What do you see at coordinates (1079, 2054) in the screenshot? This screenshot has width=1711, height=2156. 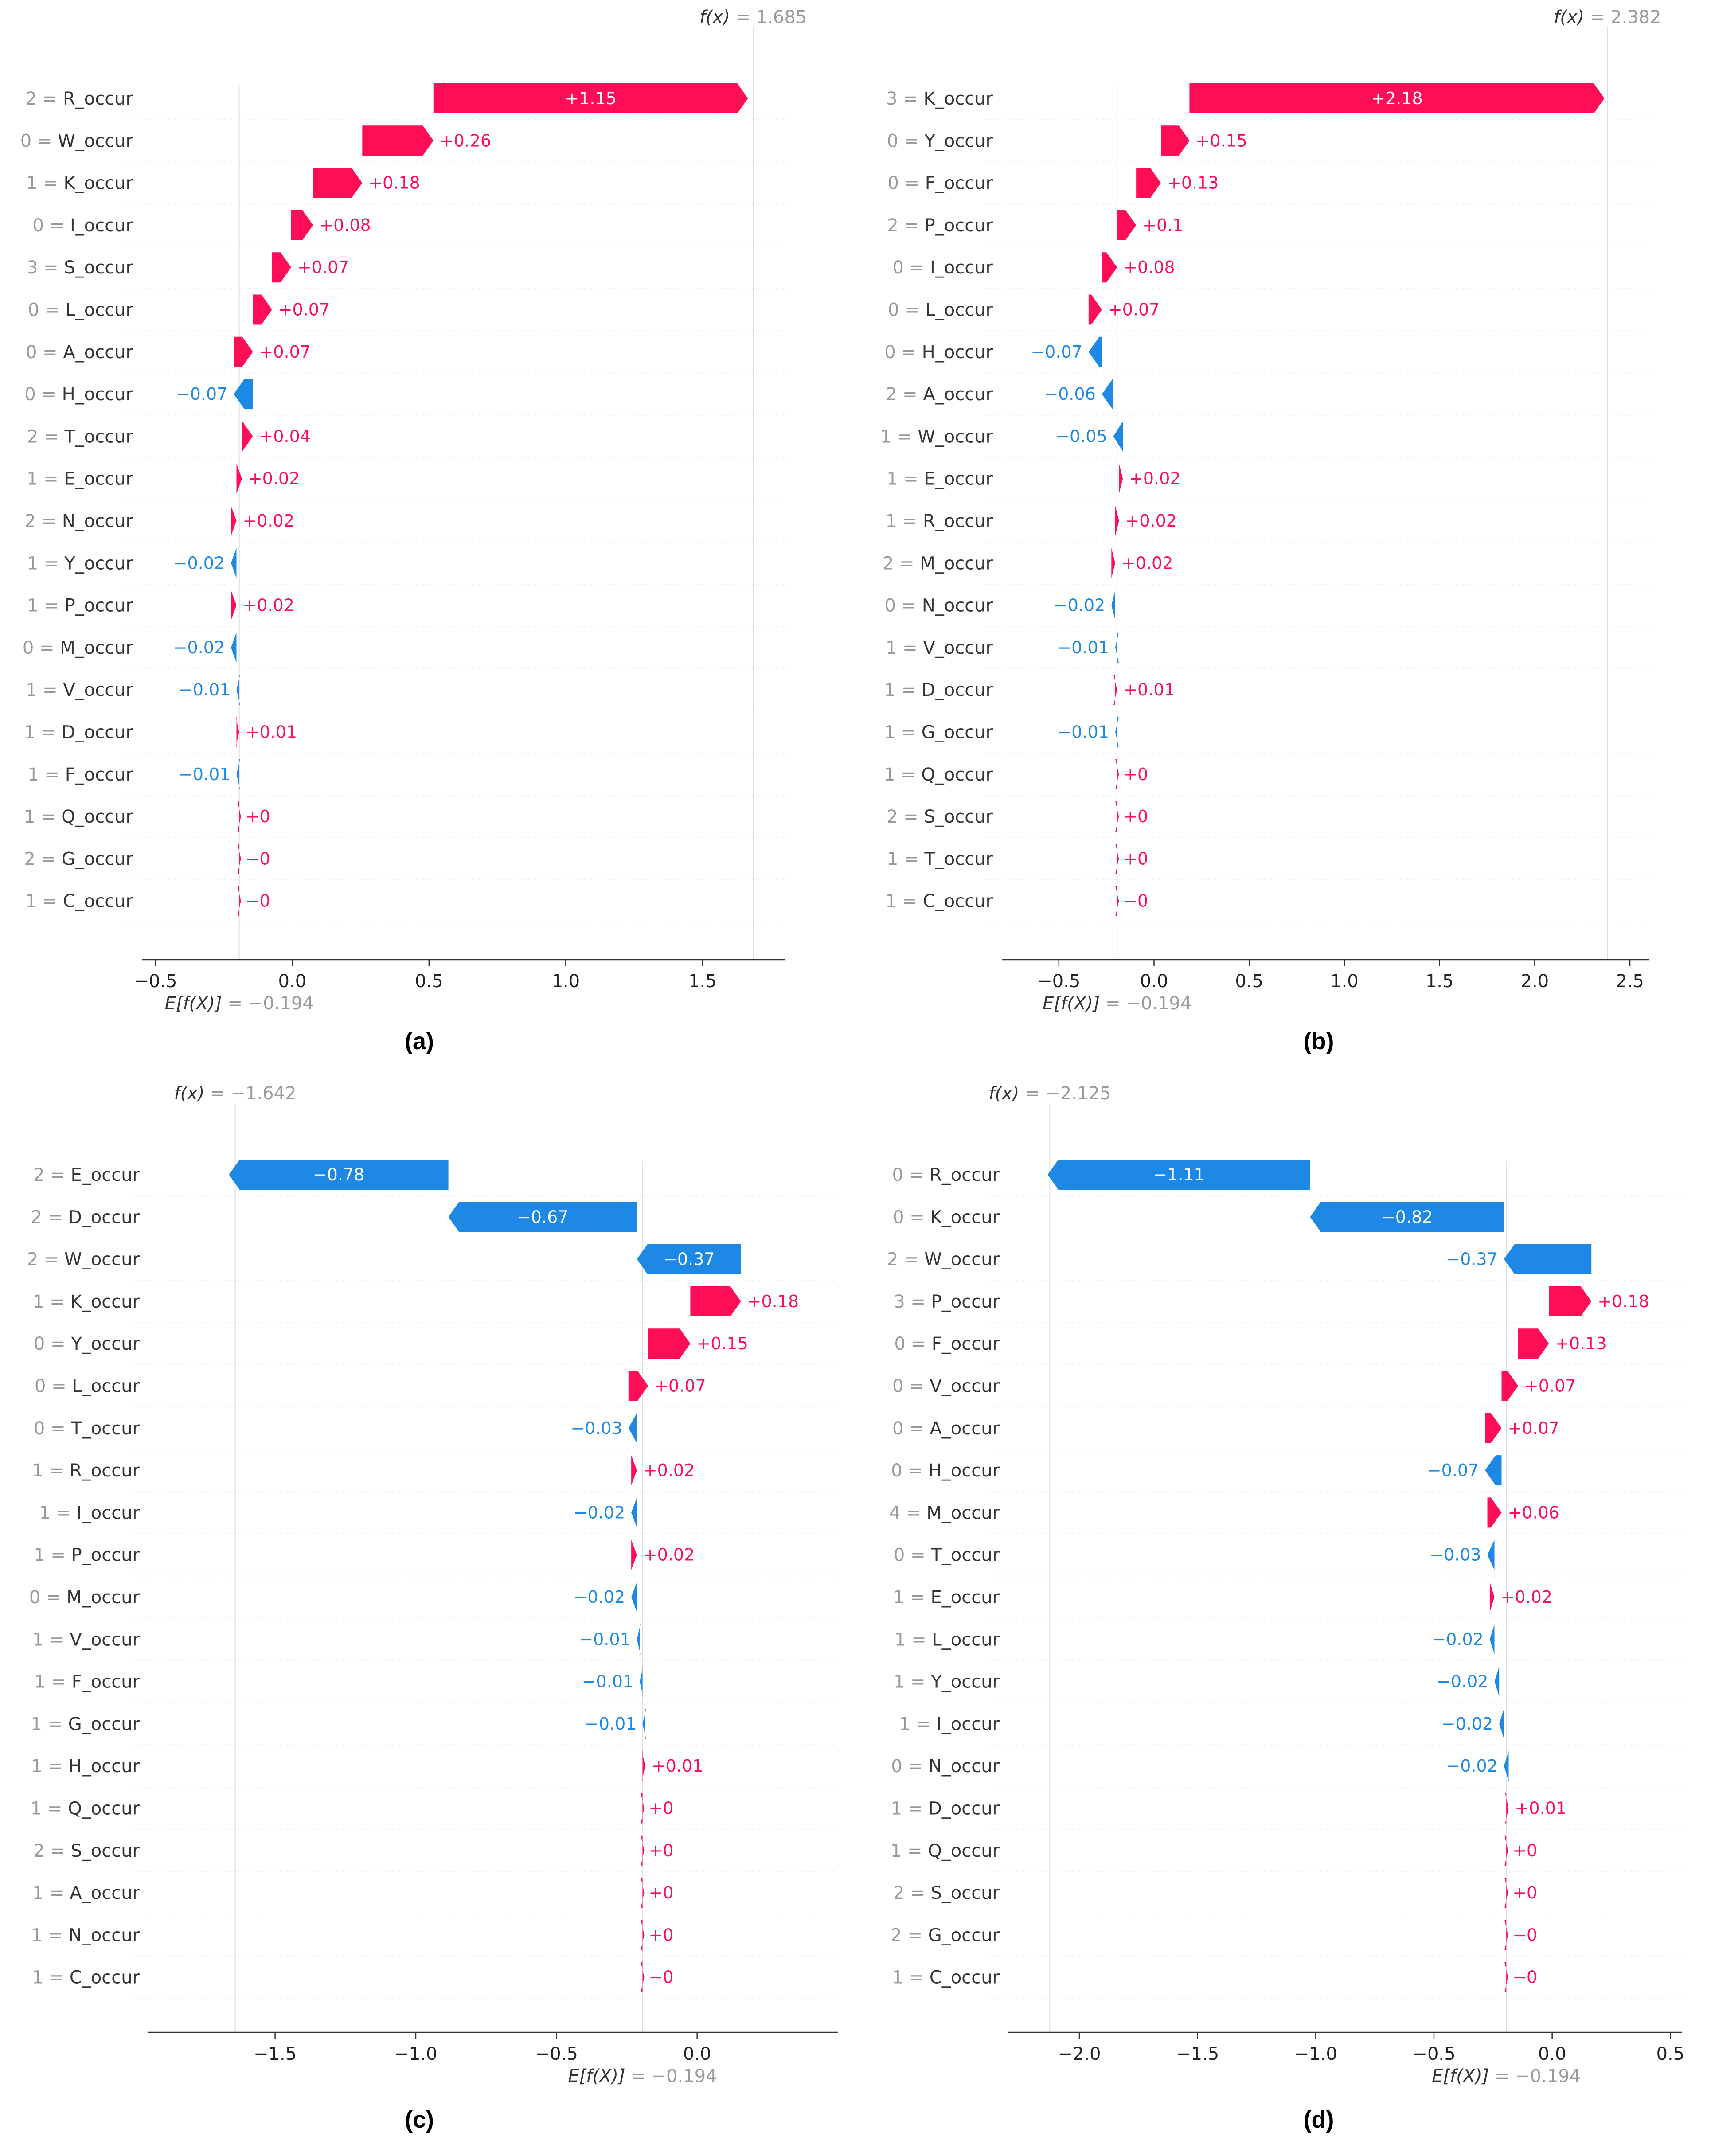 I see `x-tick-label: −2.0` at bounding box center [1079, 2054].